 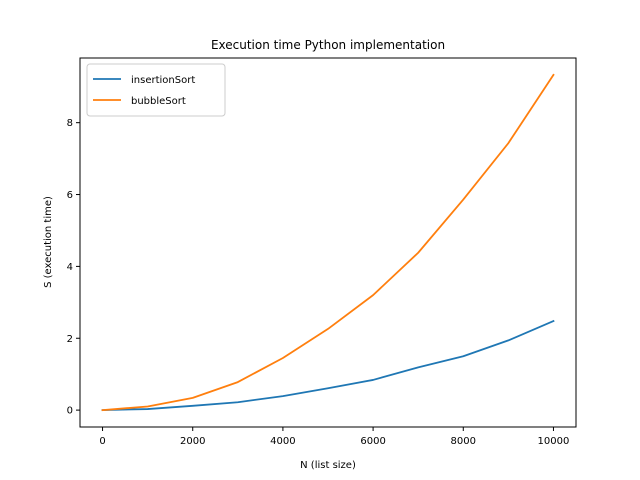 What do you see at coordinates (463, 441) in the screenshot?
I see `x-tick-label-4: 8000` at bounding box center [463, 441].